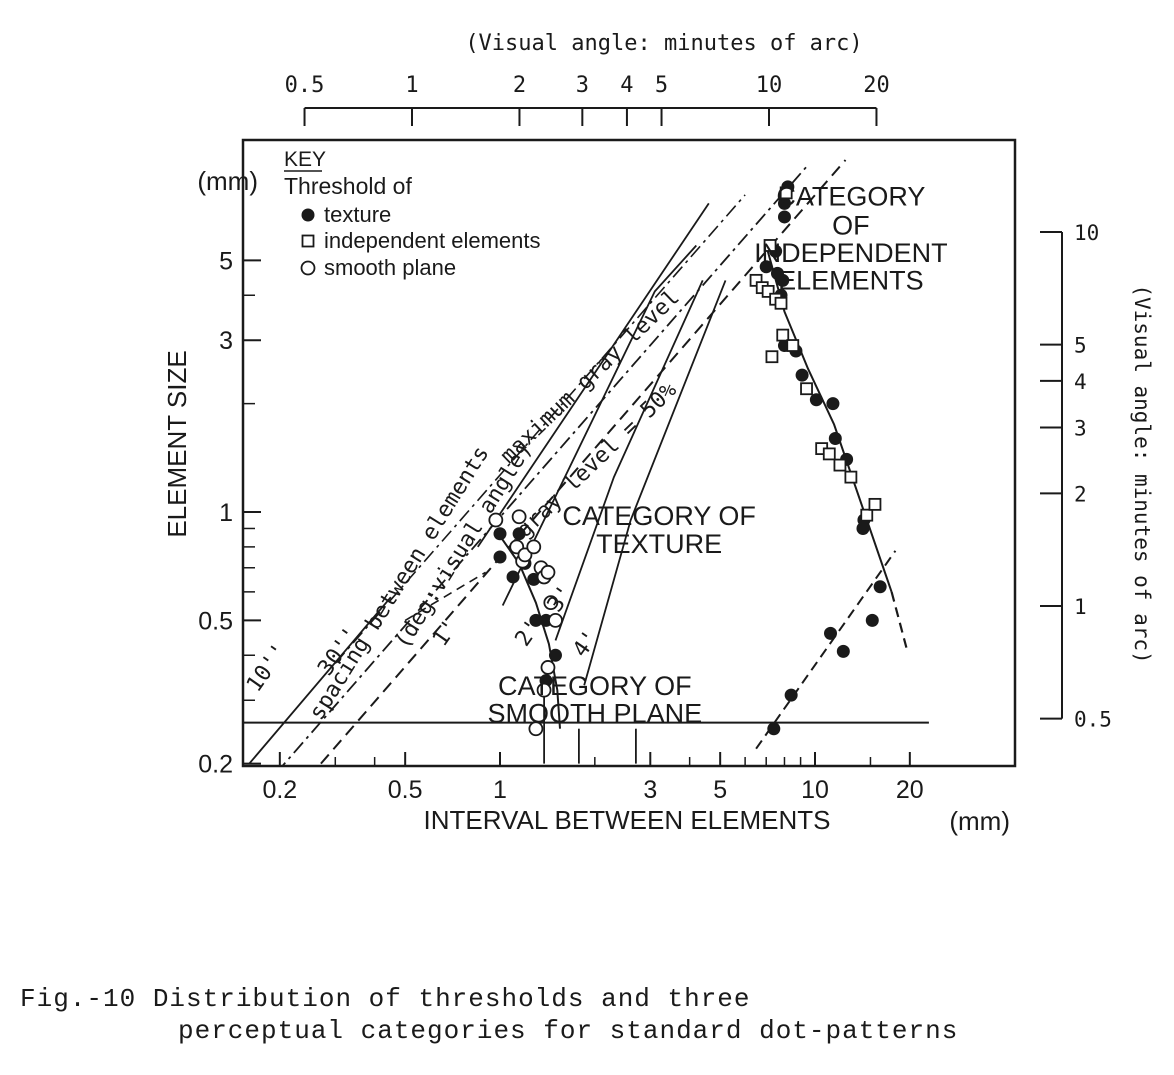 The image size is (1174, 1075). What do you see at coordinates (590, 377) in the screenshot?
I see `annotation-10: maximum gray level` at bounding box center [590, 377].